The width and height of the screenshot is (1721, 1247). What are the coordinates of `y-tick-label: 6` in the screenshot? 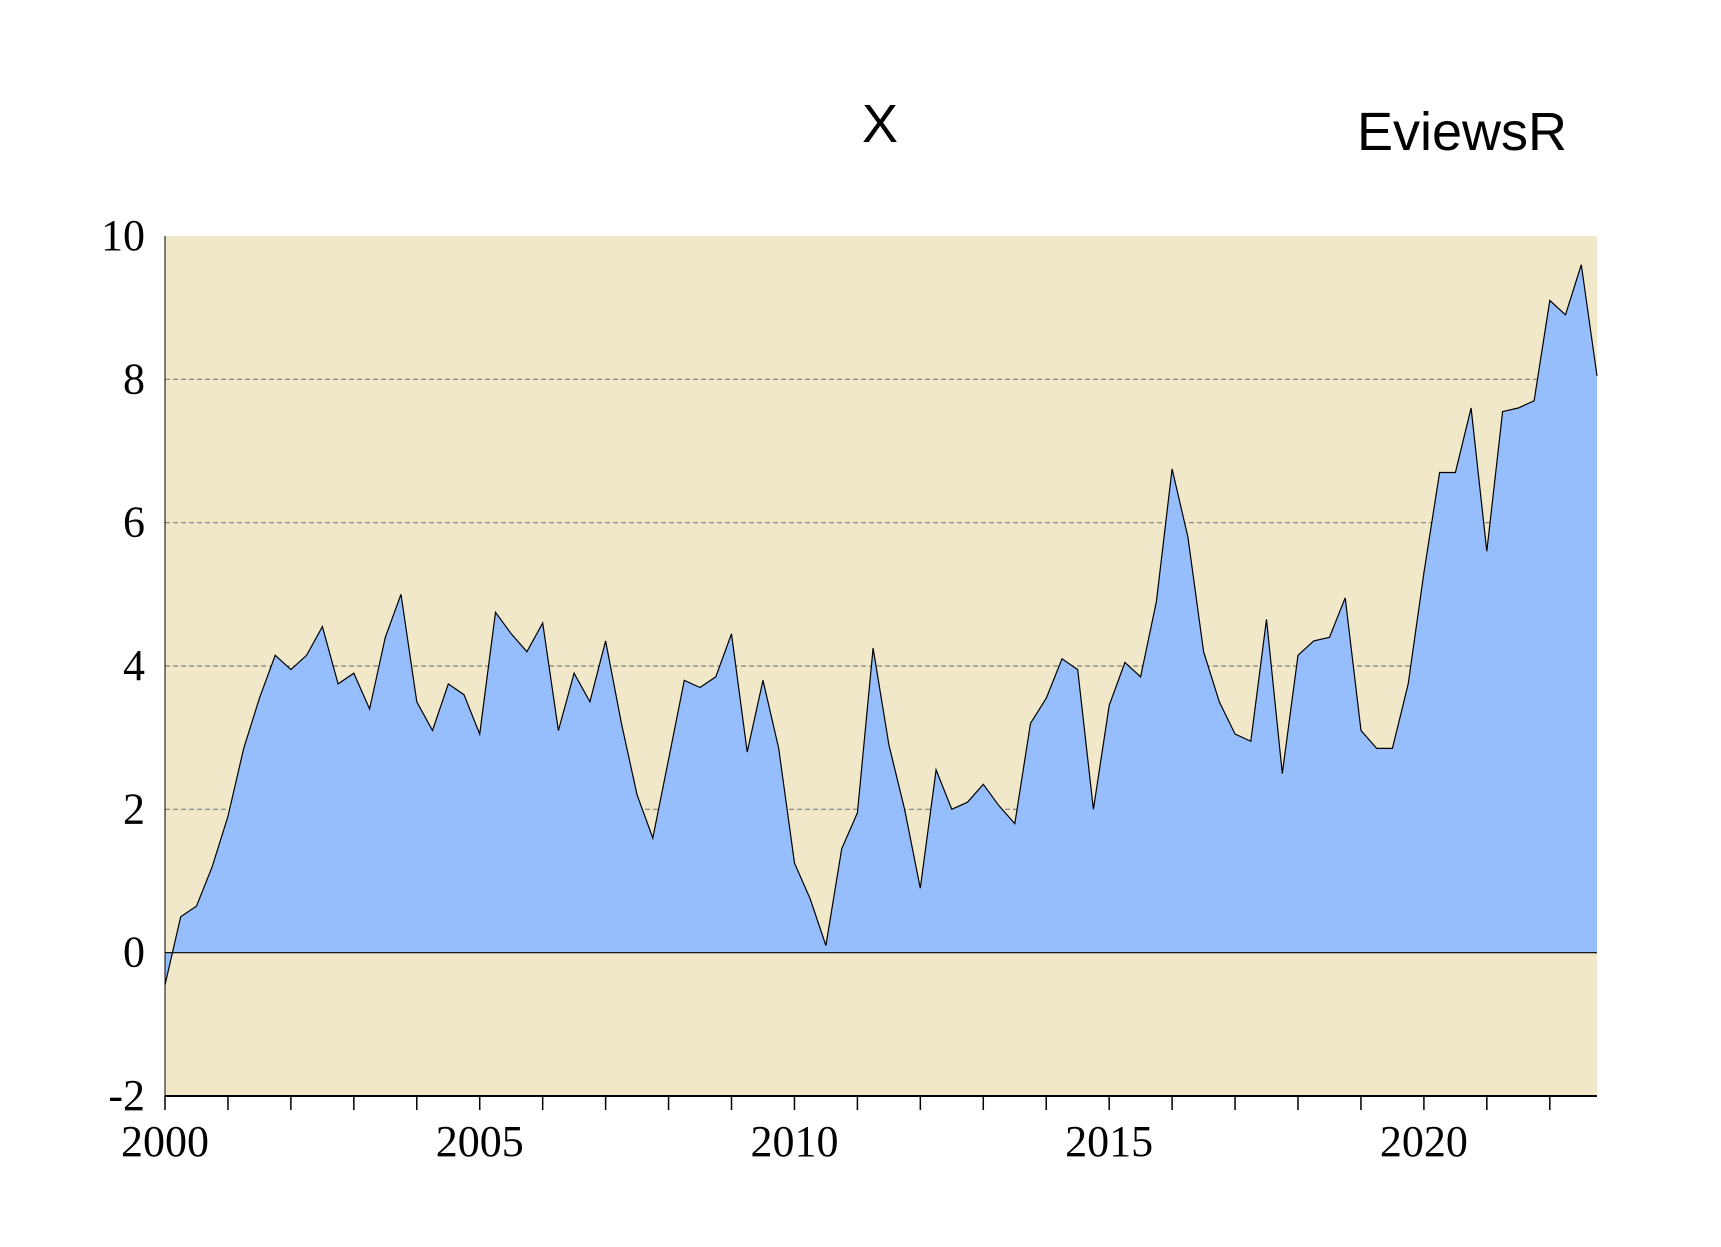 It's located at (134, 522).